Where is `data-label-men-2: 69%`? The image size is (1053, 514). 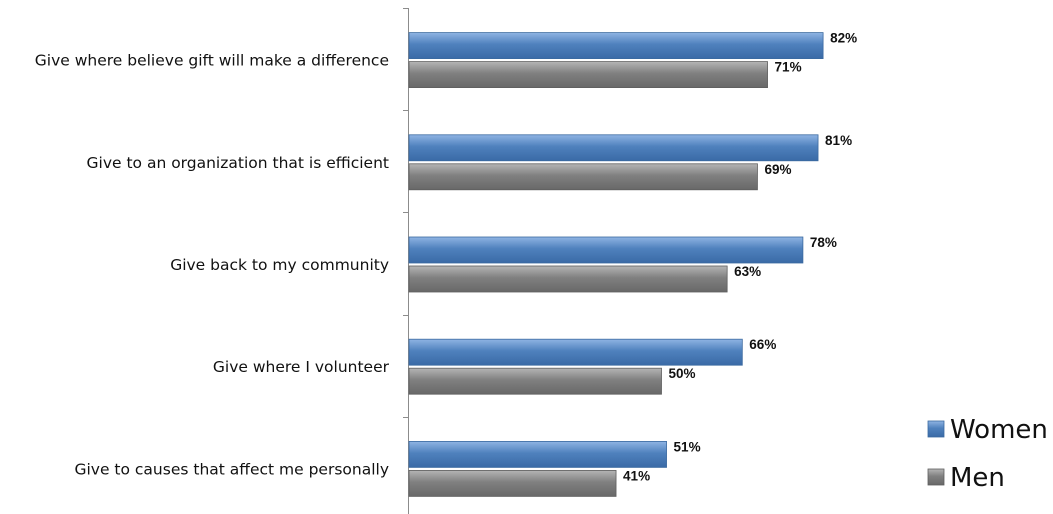
data-label-men-2: 69% is located at coordinates (777, 169).